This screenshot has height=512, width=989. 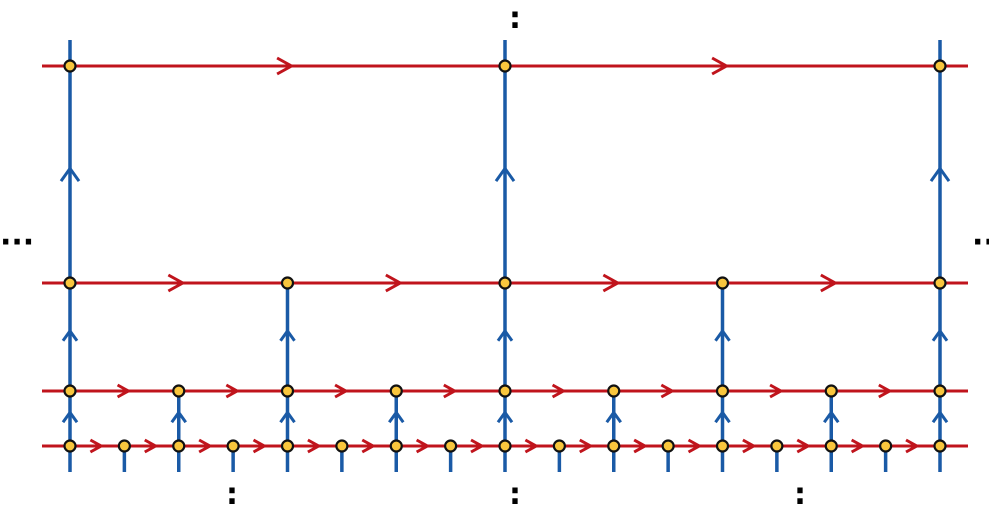 What do you see at coordinates (980, 242) in the screenshot?
I see `ellipsis-right: ··` at bounding box center [980, 242].